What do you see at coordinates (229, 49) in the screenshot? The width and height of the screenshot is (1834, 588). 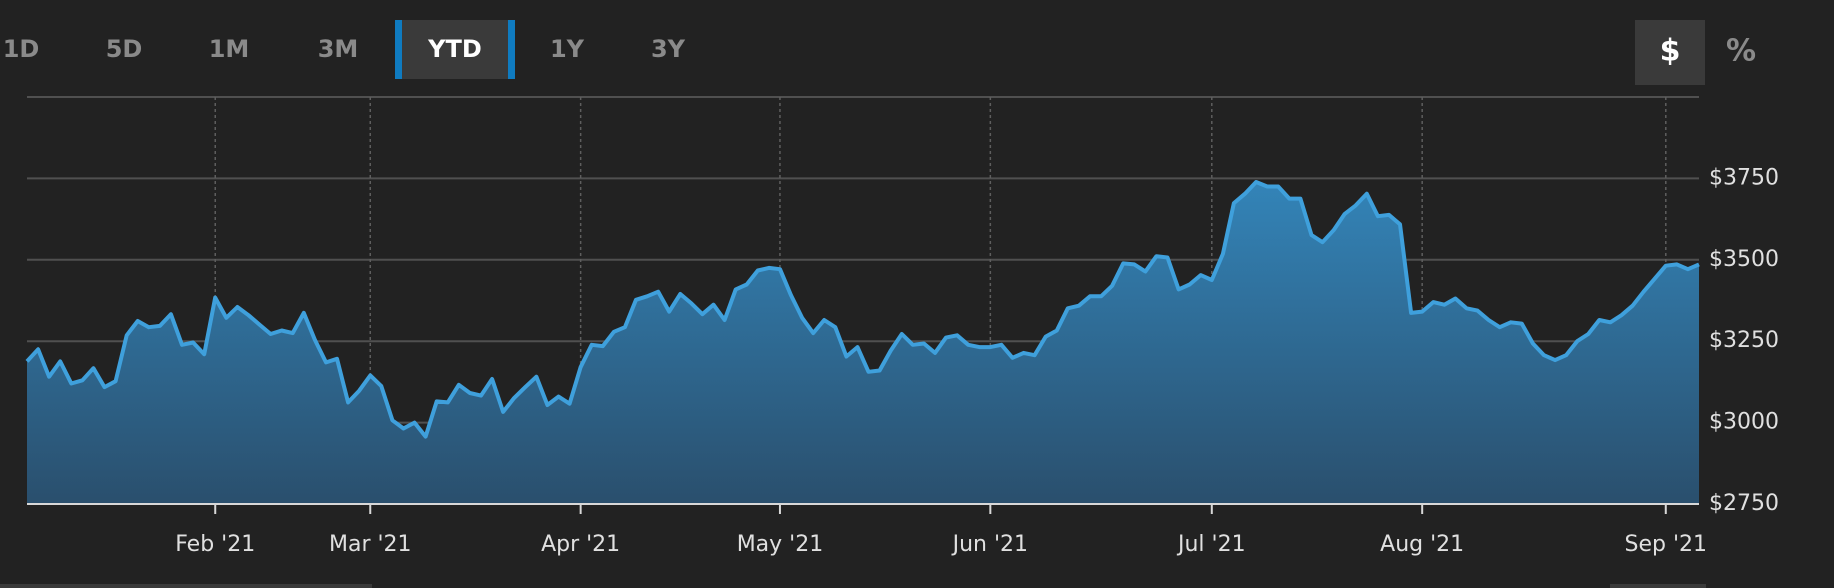 I see `range-button: 1M` at bounding box center [229, 49].